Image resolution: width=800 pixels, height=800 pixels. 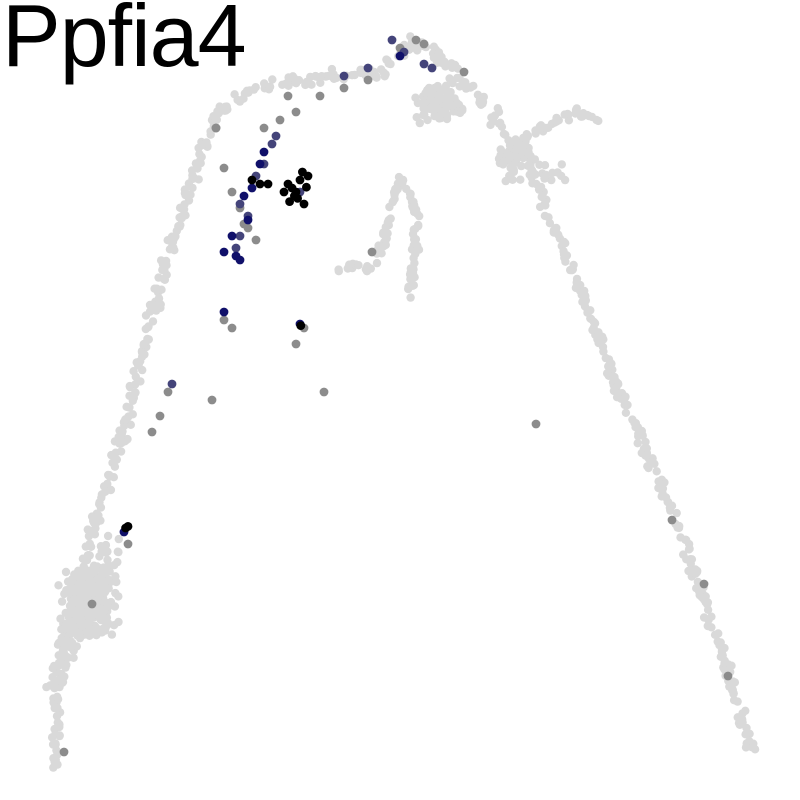 I want to click on chart-title: Ppfia4, so click(x=124, y=42).